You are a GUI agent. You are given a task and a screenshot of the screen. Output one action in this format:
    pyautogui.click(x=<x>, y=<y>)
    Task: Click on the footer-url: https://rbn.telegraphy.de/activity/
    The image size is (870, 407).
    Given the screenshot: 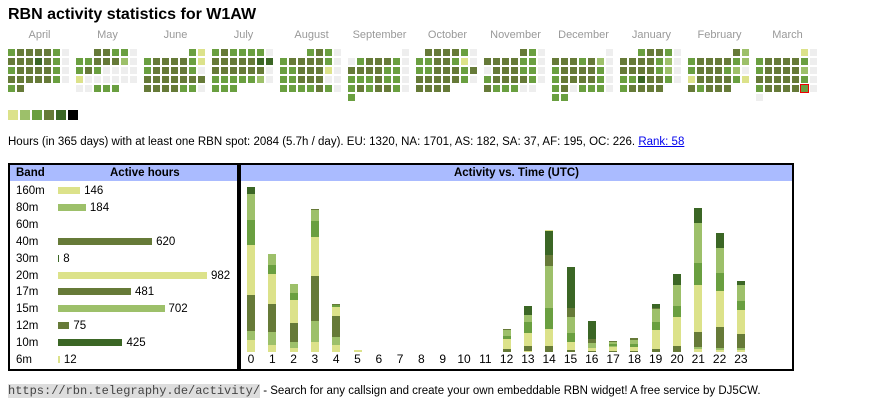 What is the action you would take?
    pyautogui.click(x=134, y=391)
    